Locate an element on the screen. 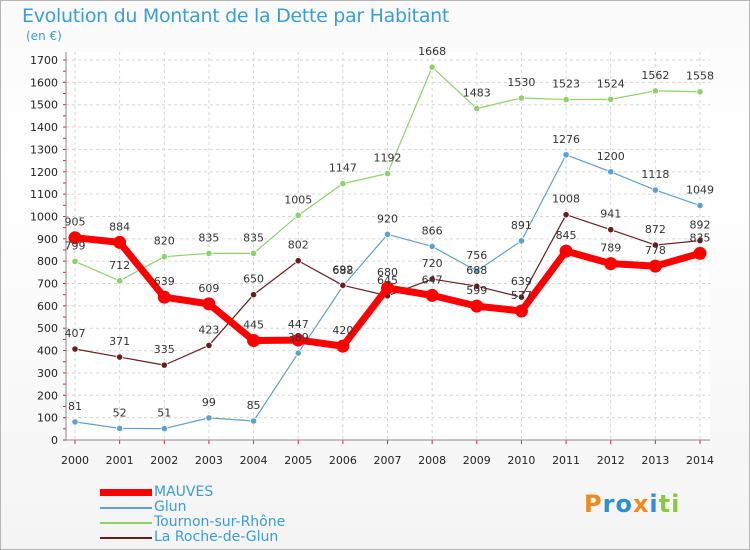 The width and height of the screenshot is (750, 550). data-label: 1562 is located at coordinates (655, 75).